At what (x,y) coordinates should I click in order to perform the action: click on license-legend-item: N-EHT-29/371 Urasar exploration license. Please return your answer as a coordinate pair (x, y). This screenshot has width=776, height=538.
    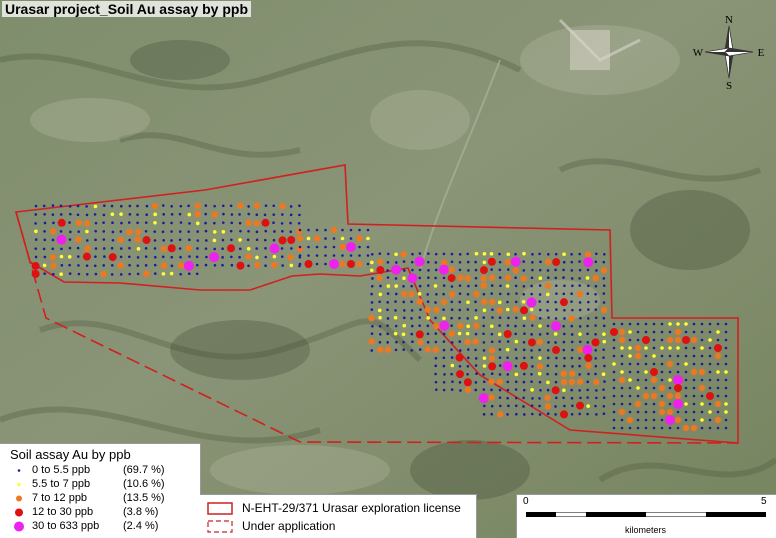
    Looking at the image, I should click on (338, 508).